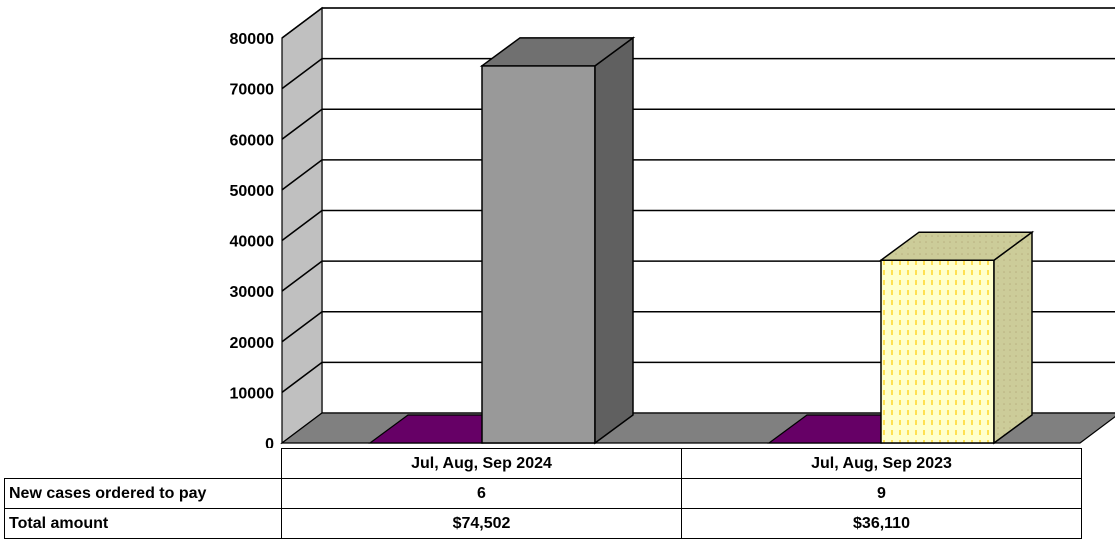 This screenshot has width=1115, height=546. I want to click on y-tick-label: 80000, so click(252, 39).